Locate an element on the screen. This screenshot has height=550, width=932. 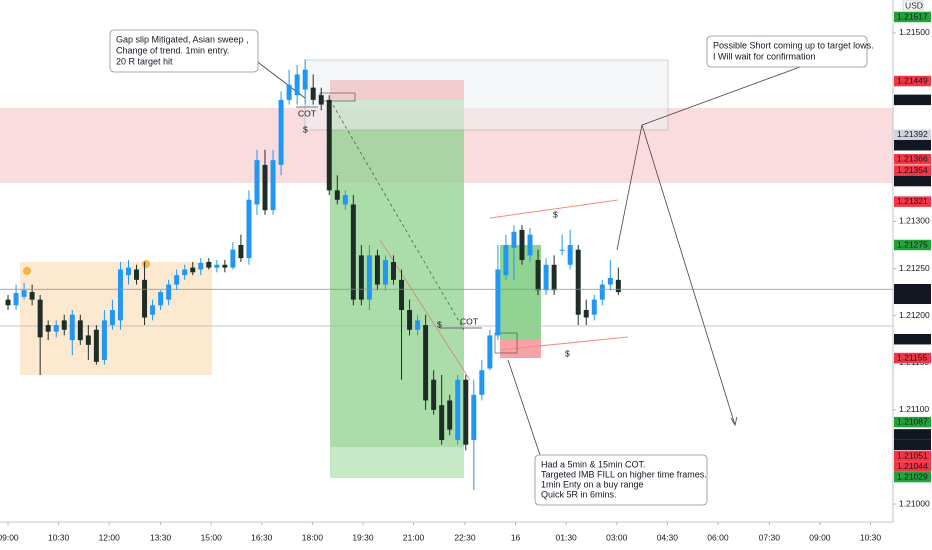
arrow-head is located at coordinates (734, 421).